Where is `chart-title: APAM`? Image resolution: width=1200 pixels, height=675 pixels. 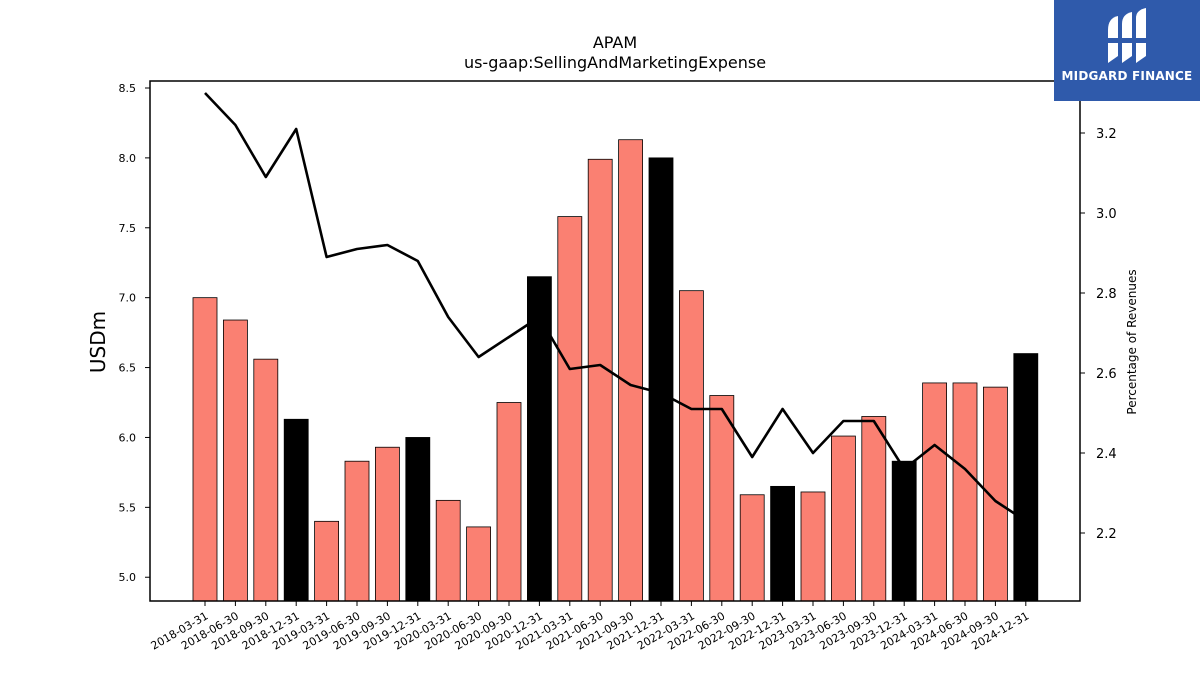 chart-title: APAM is located at coordinates (615, 42).